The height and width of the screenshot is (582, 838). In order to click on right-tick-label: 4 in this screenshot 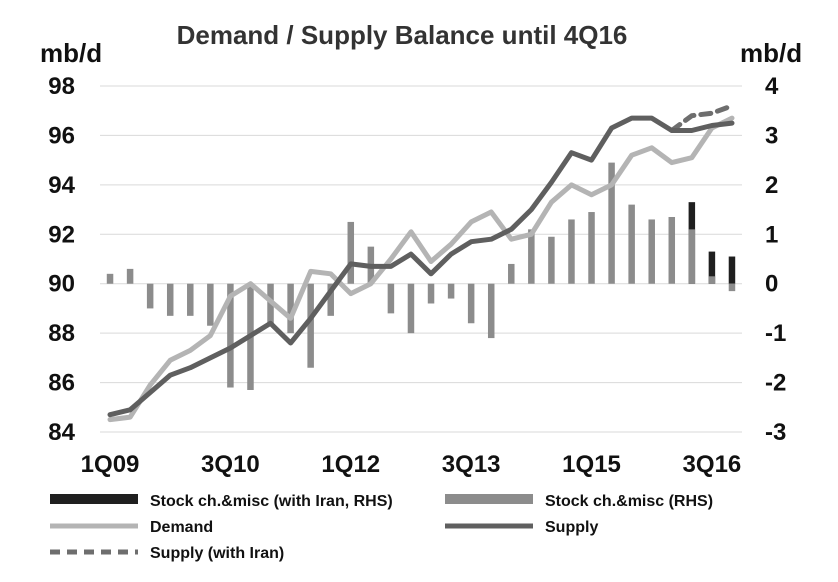, I will do `click(772, 86)`.